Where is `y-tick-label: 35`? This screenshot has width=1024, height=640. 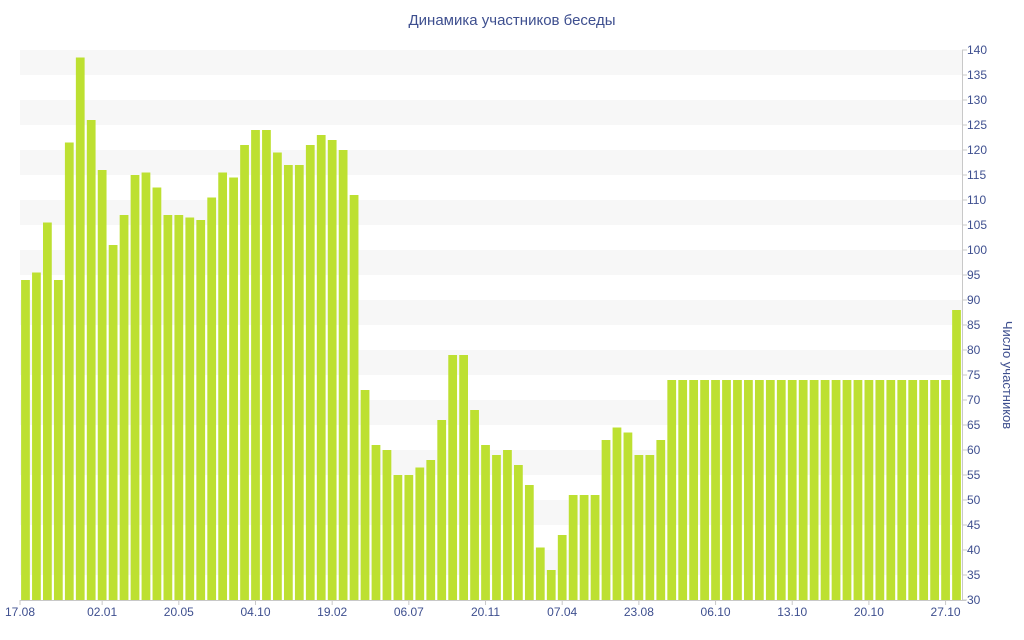
y-tick-label: 35 is located at coordinates (974, 575).